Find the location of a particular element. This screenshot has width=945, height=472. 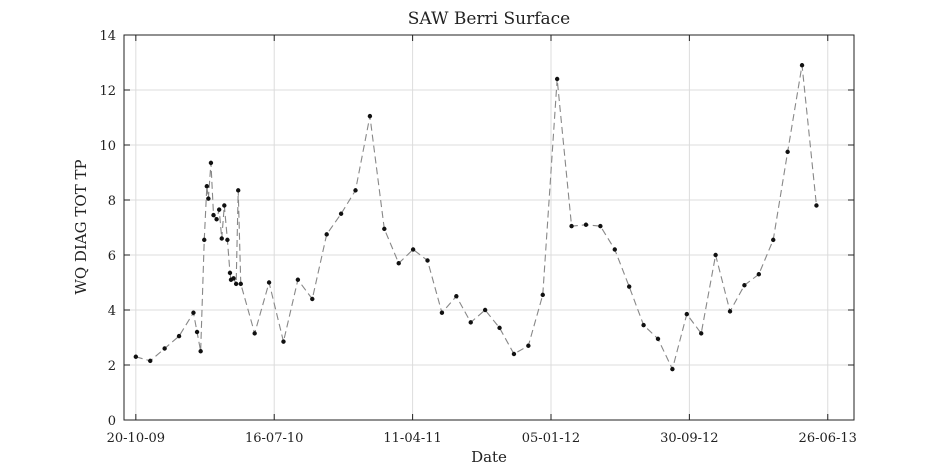

x-tick-label: 11-04-11 is located at coordinates (412, 438).